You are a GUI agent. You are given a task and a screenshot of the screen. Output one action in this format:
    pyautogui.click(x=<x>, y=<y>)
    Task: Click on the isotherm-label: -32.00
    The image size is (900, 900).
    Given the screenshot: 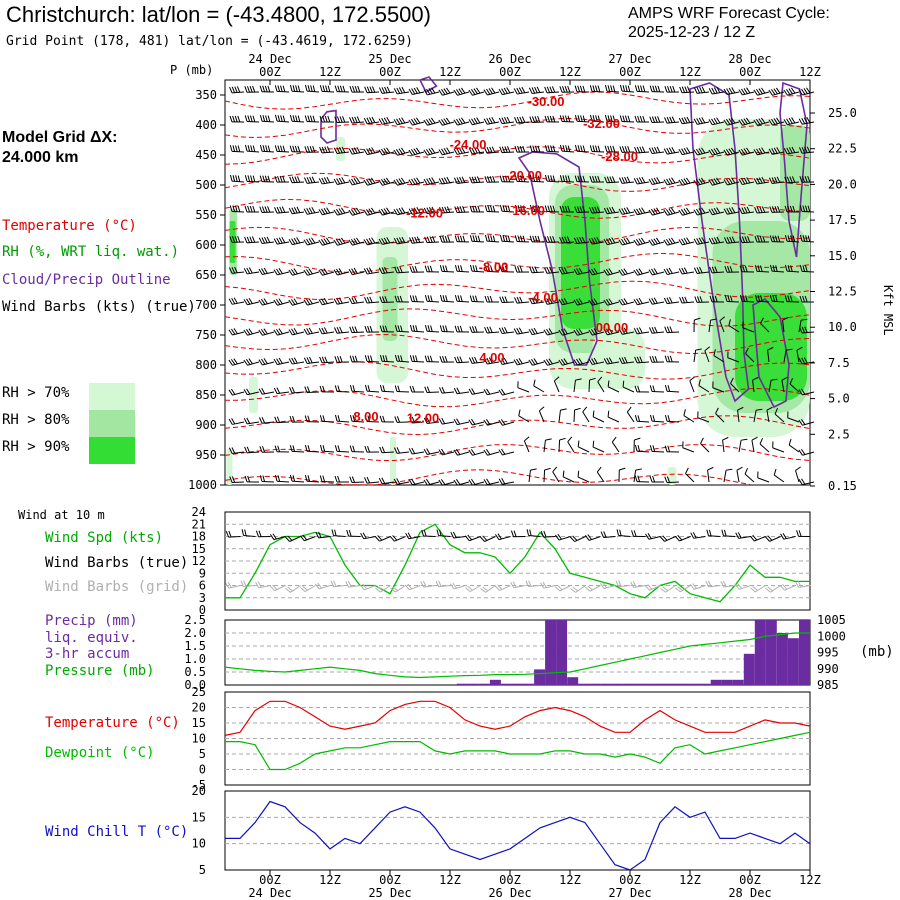 What is the action you would take?
    pyautogui.click(x=601, y=123)
    